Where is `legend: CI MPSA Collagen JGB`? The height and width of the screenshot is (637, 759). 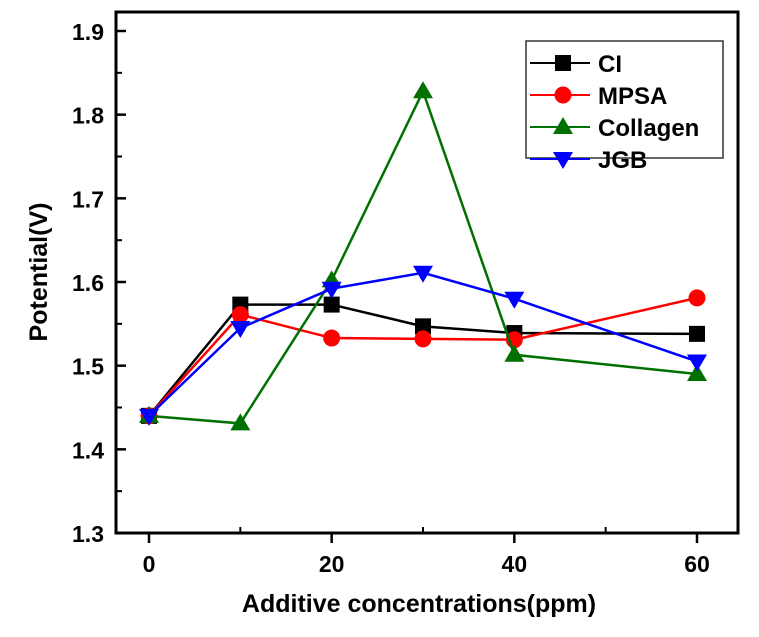 legend: CI MPSA Collagen JGB is located at coordinates (624, 107).